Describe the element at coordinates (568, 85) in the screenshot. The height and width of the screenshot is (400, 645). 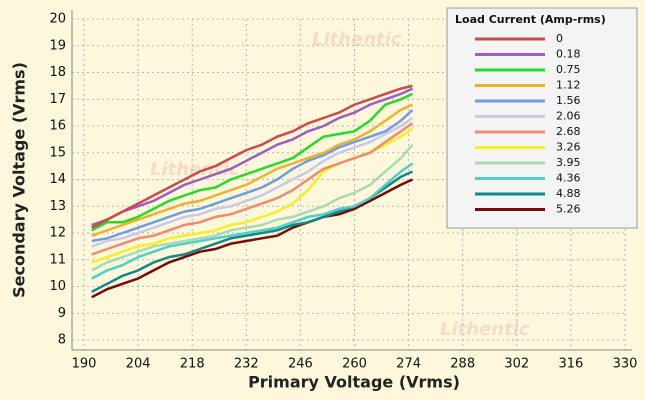
I see `legend-label: 1.12` at that location.